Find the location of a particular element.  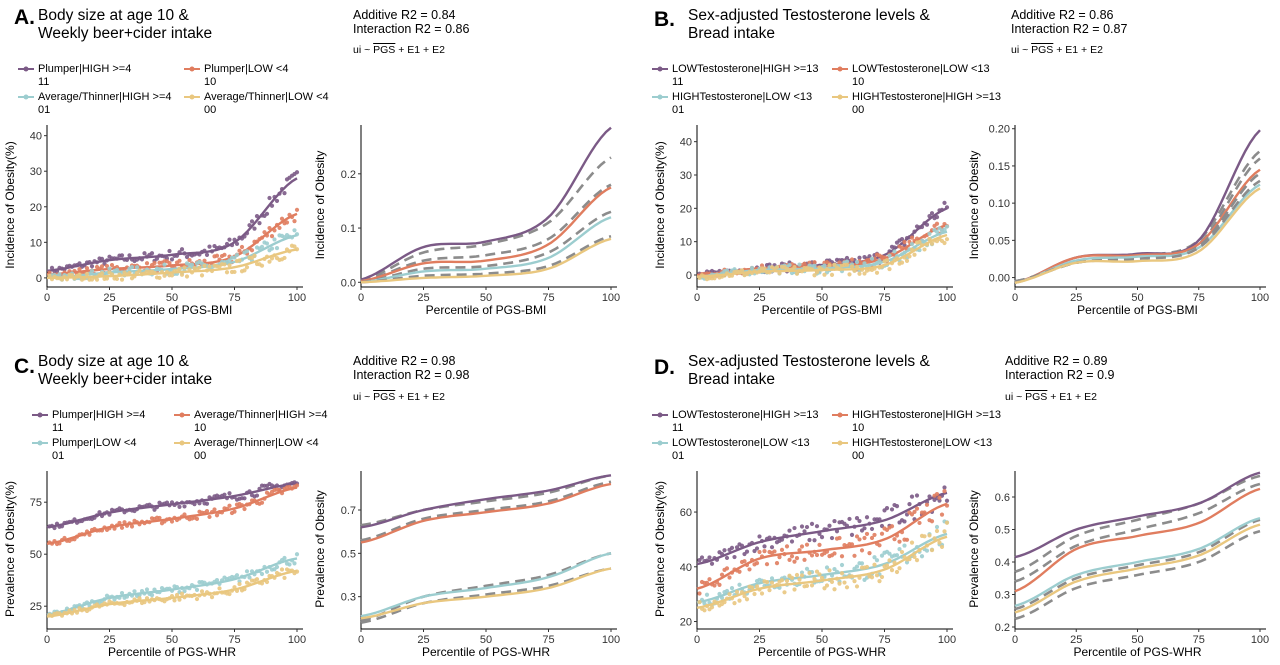

y-axis-label: Incidence of Obesity(%) is located at coordinates (10, 204).